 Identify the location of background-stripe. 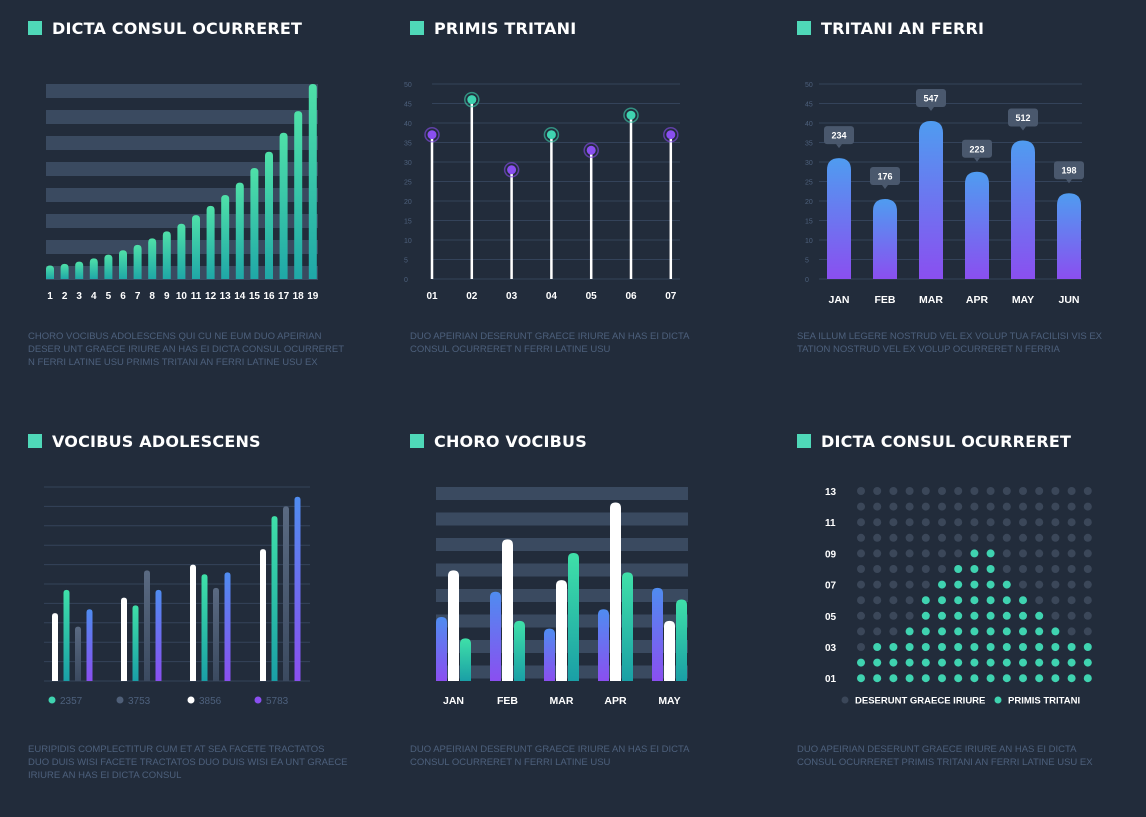
(182, 117).